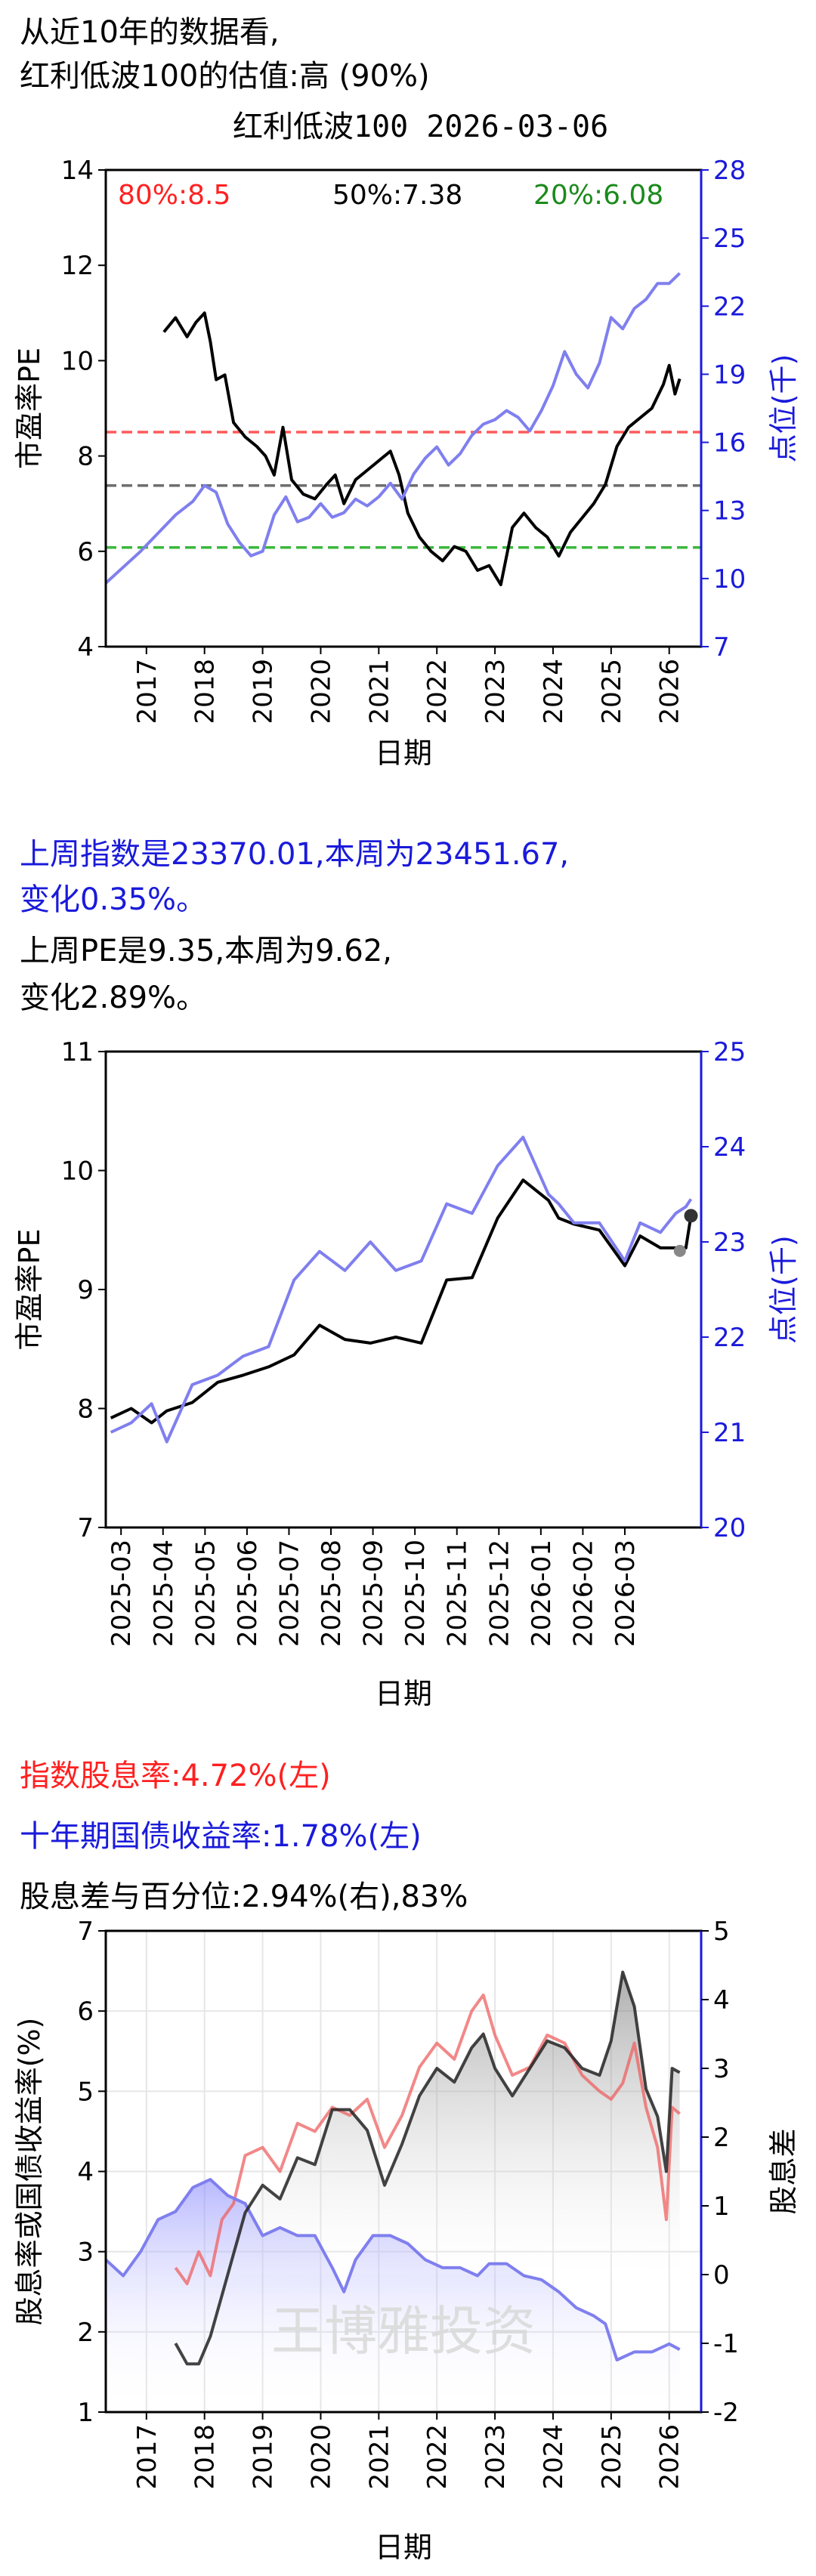 This screenshot has width=816, height=2576. Describe the element at coordinates (150, 32) in the screenshot. I see `summary-line-1: 从近10年的数据看,` at that location.